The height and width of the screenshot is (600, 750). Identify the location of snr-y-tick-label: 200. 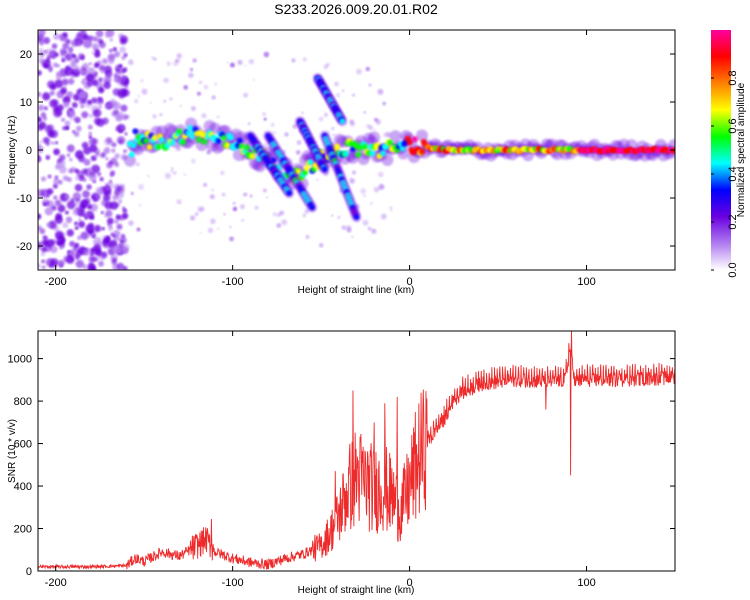
(23, 530).